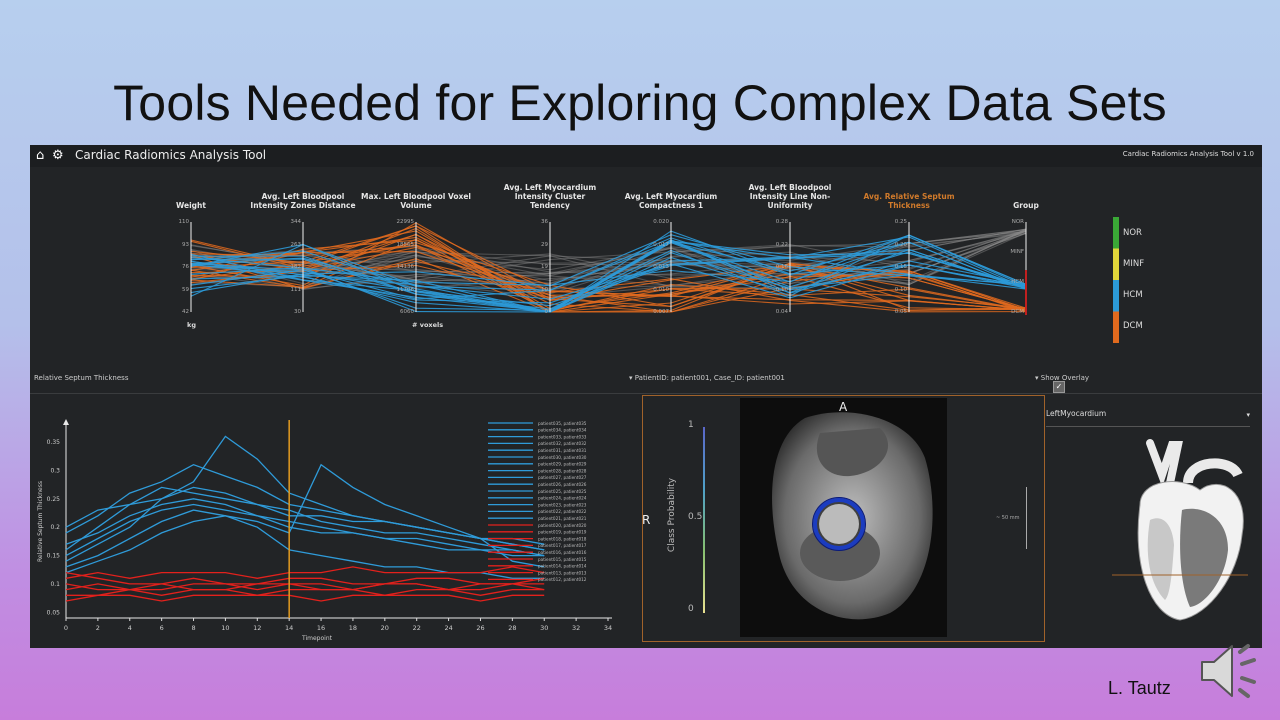 The width and height of the screenshot is (1280, 720). What do you see at coordinates (562, 436) in the screenshot?
I see `patient-legend-label: patient033, patient033` at bounding box center [562, 436].